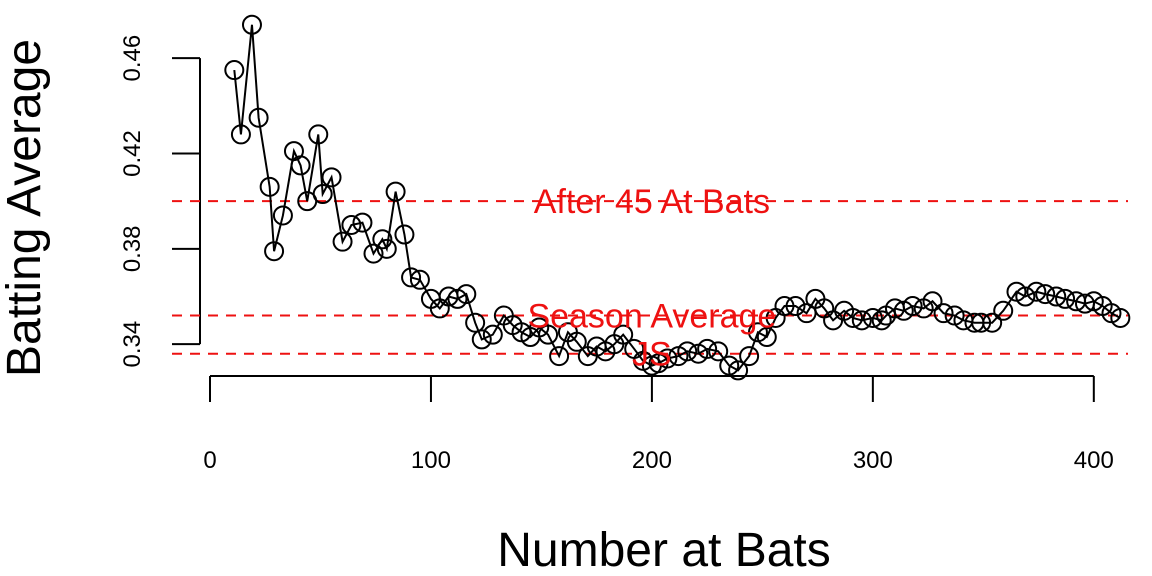 This screenshot has width=1152, height=576. What do you see at coordinates (651, 317) in the screenshot?
I see `reference-label: Season Average` at bounding box center [651, 317].